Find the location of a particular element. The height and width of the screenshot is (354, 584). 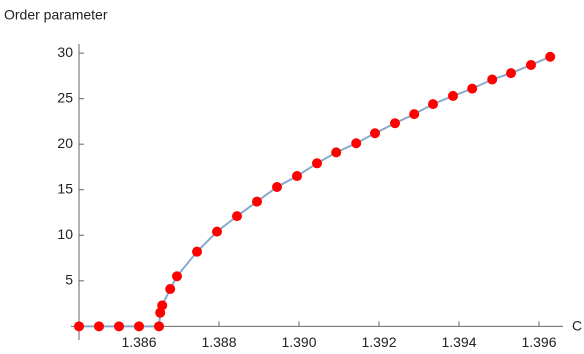

x-tick-label: 1.394 is located at coordinates (458, 342).